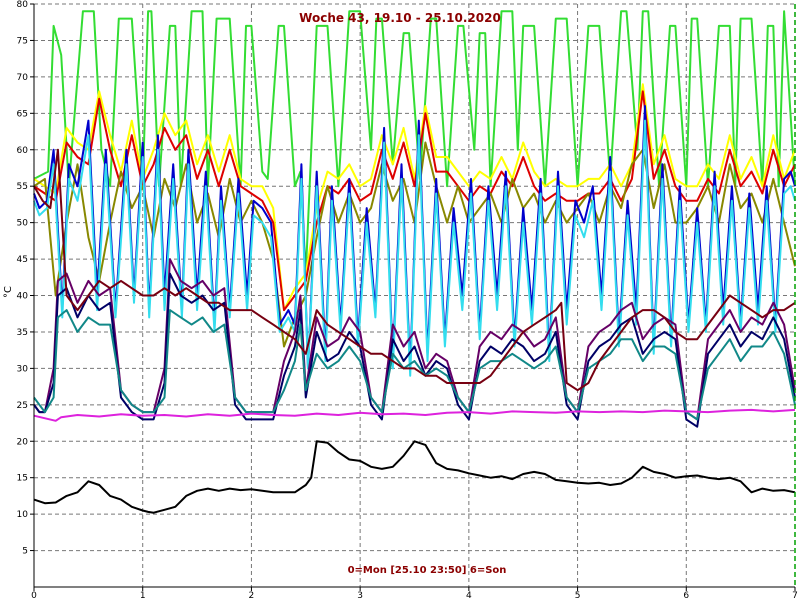  I want to click on x-tick-label: 0, so click(34, 595).